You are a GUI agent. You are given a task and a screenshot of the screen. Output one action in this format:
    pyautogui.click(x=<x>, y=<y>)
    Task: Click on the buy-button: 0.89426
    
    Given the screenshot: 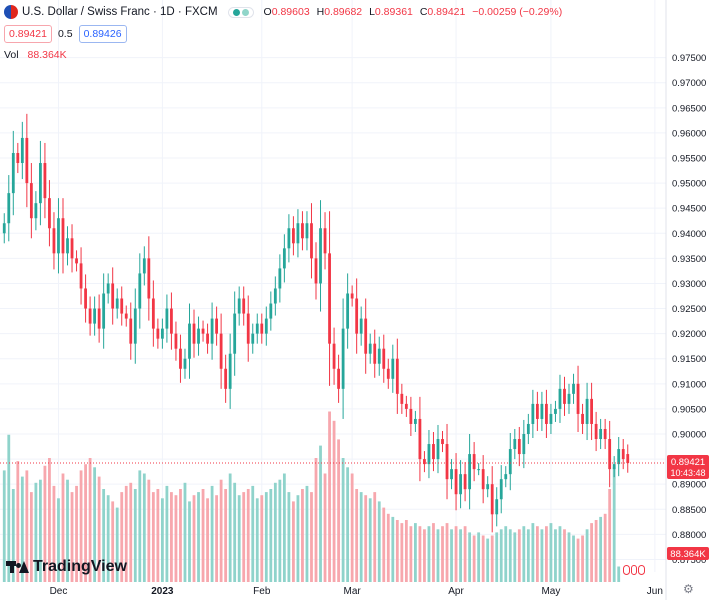 What is the action you would take?
    pyautogui.click(x=102, y=34)
    